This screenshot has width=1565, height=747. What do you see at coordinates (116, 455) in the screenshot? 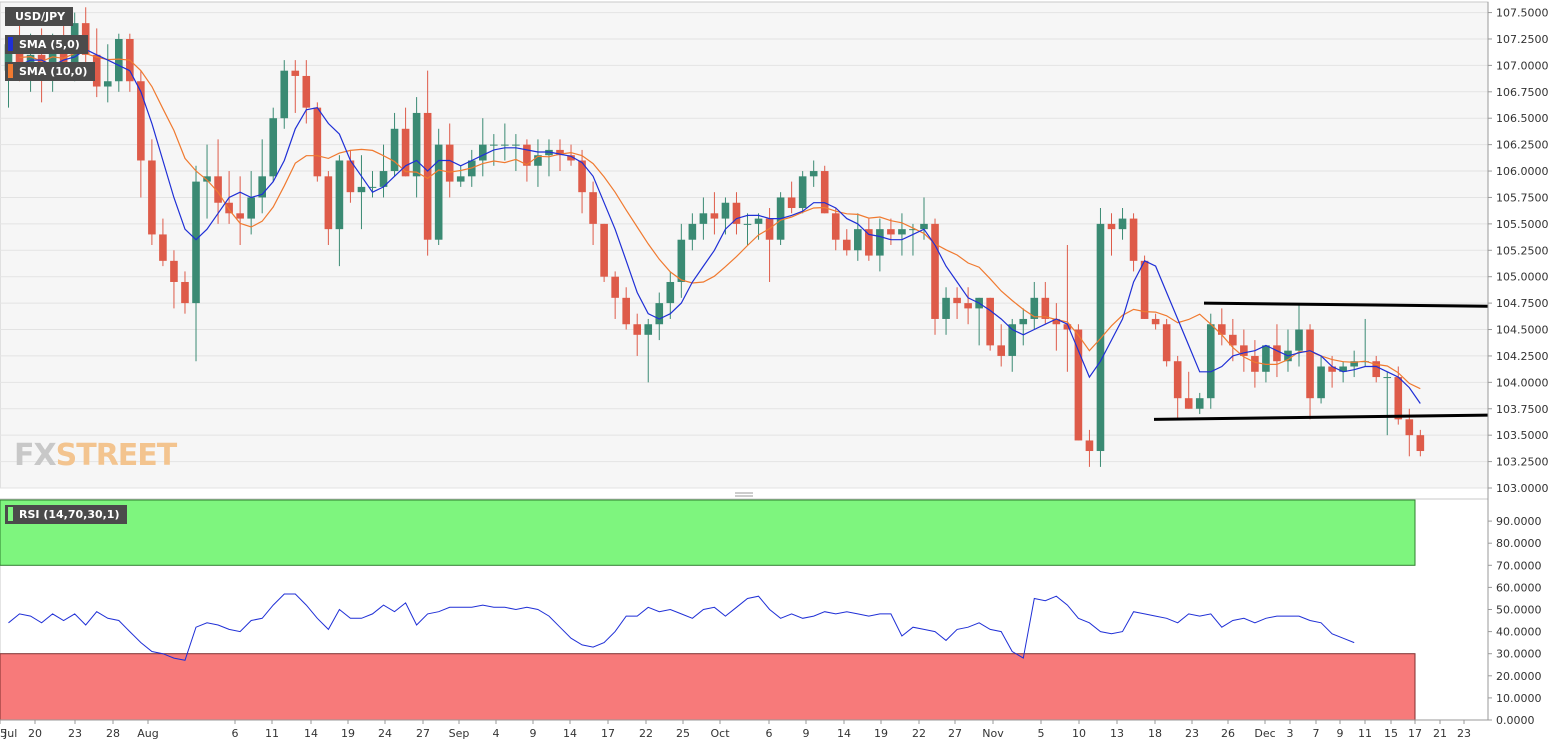
I see `logo-part2: STREET` at bounding box center [116, 455].